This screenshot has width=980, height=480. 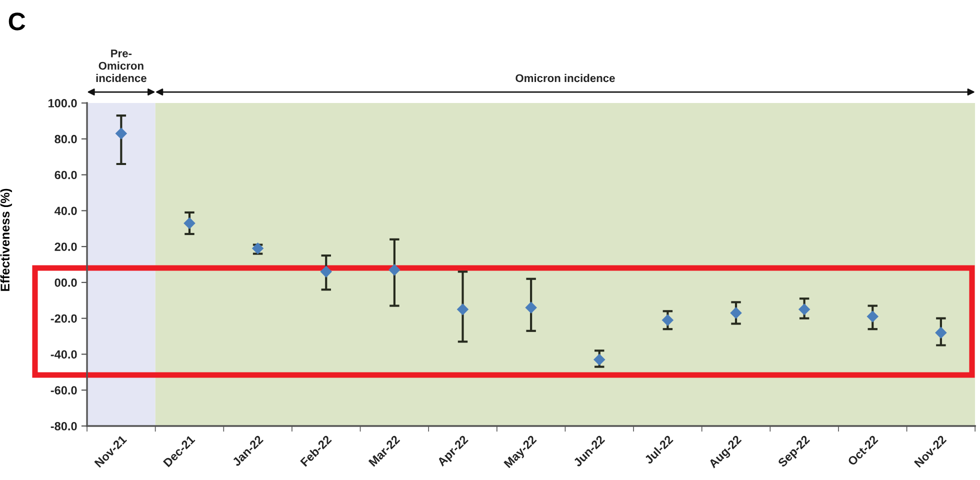 What do you see at coordinates (65, 211) in the screenshot?
I see `y-tick-label: 40.0` at bounding box center [65, 211].